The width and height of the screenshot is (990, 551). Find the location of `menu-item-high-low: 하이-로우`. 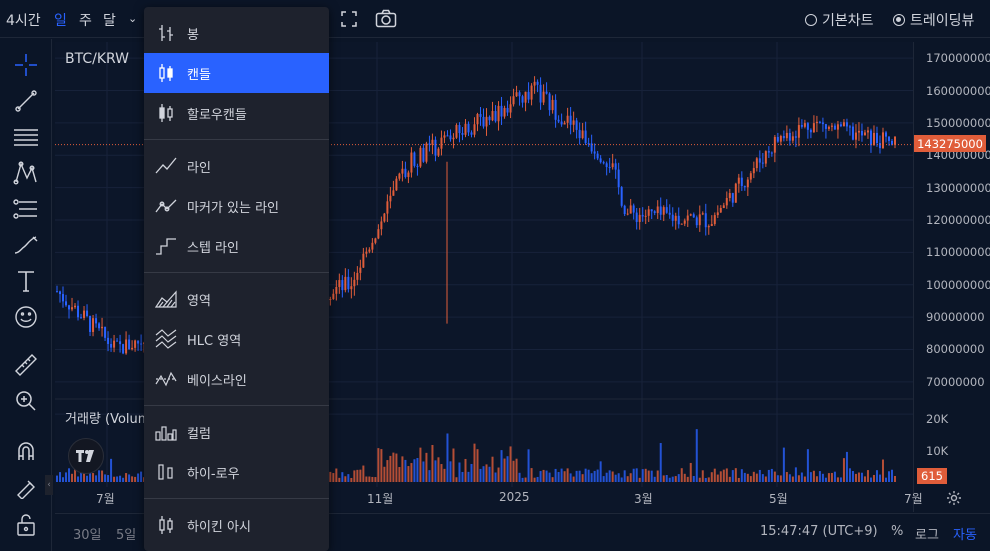

menu-item-high-low: 하이-로우 is located at coordinates (236, 472).